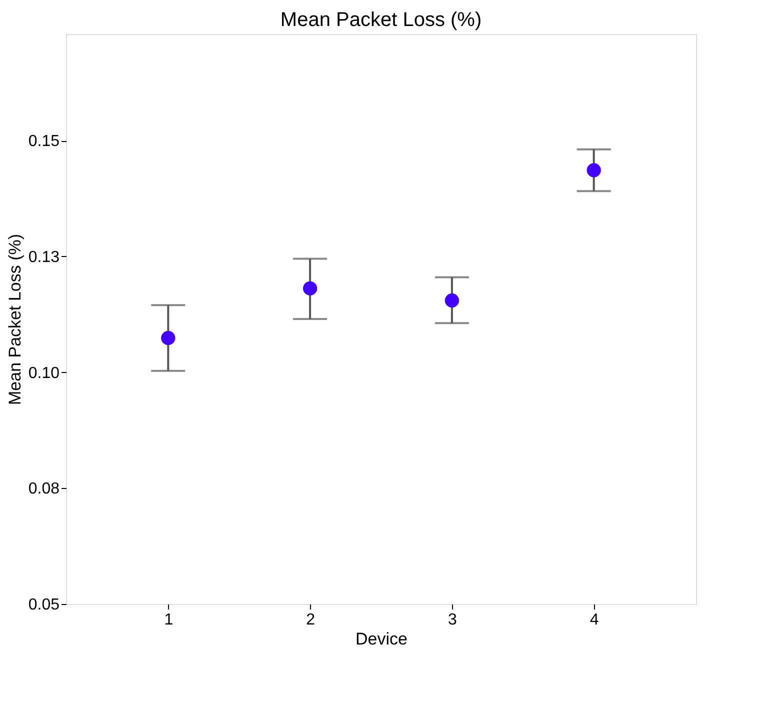 This screenshot has width=767, height=708. Describe the element at coordinates (169, 620) in the screenshot. I see `x-tick-label: 1` at that location.